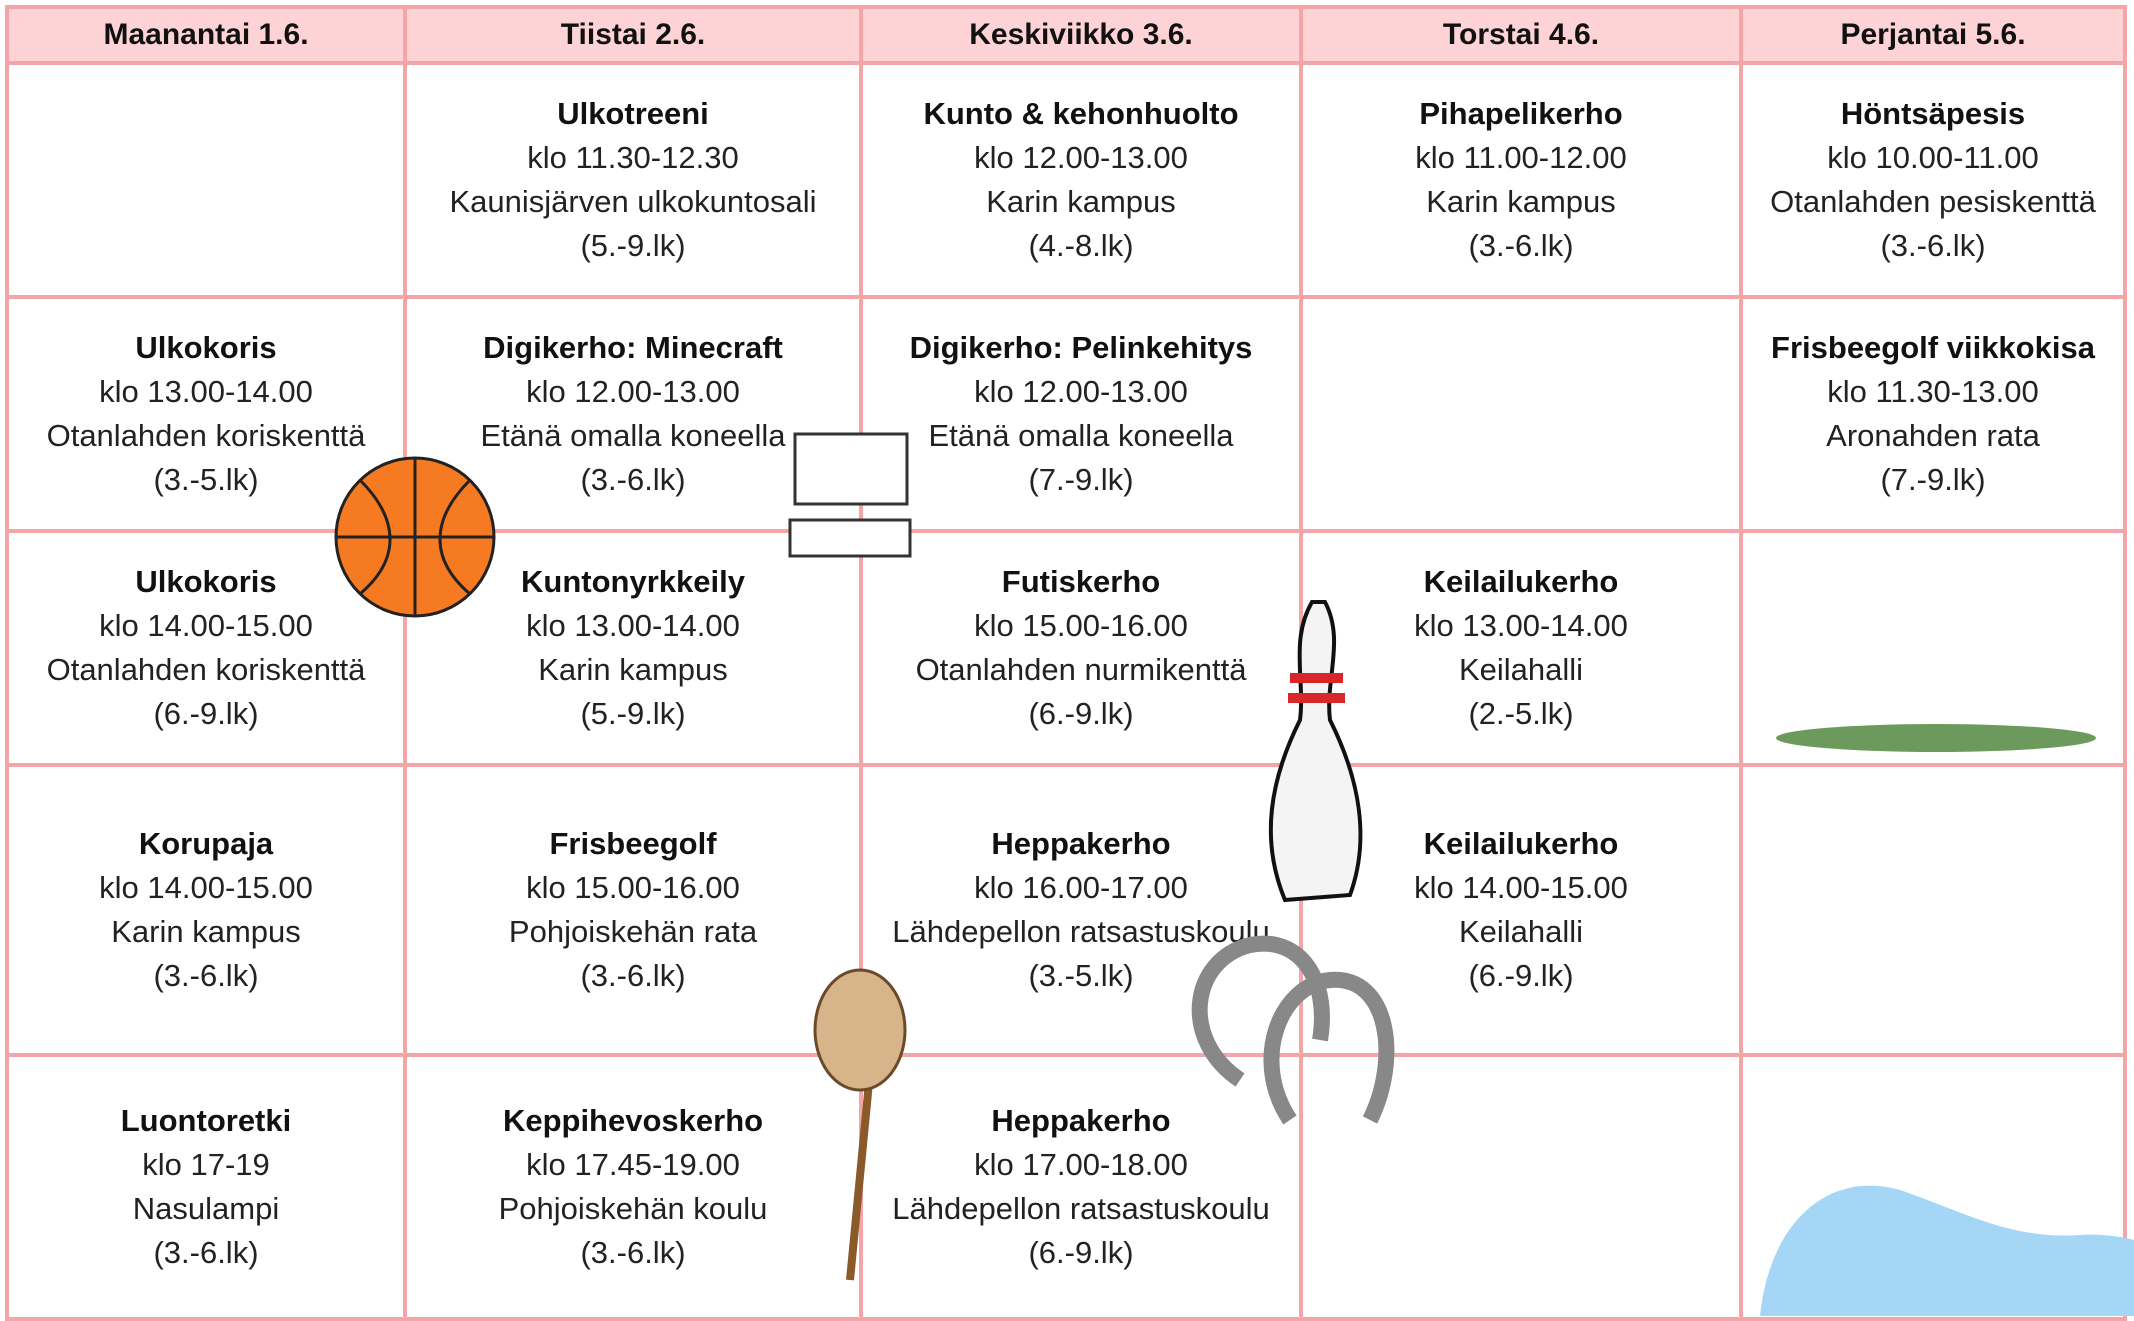 This screenshot has width=2134, height=1321. What do you see at coordinates (206, 1208) in the screenshot?
I see `activity-place: Nasulampi` at bounding box center [206, 1208].